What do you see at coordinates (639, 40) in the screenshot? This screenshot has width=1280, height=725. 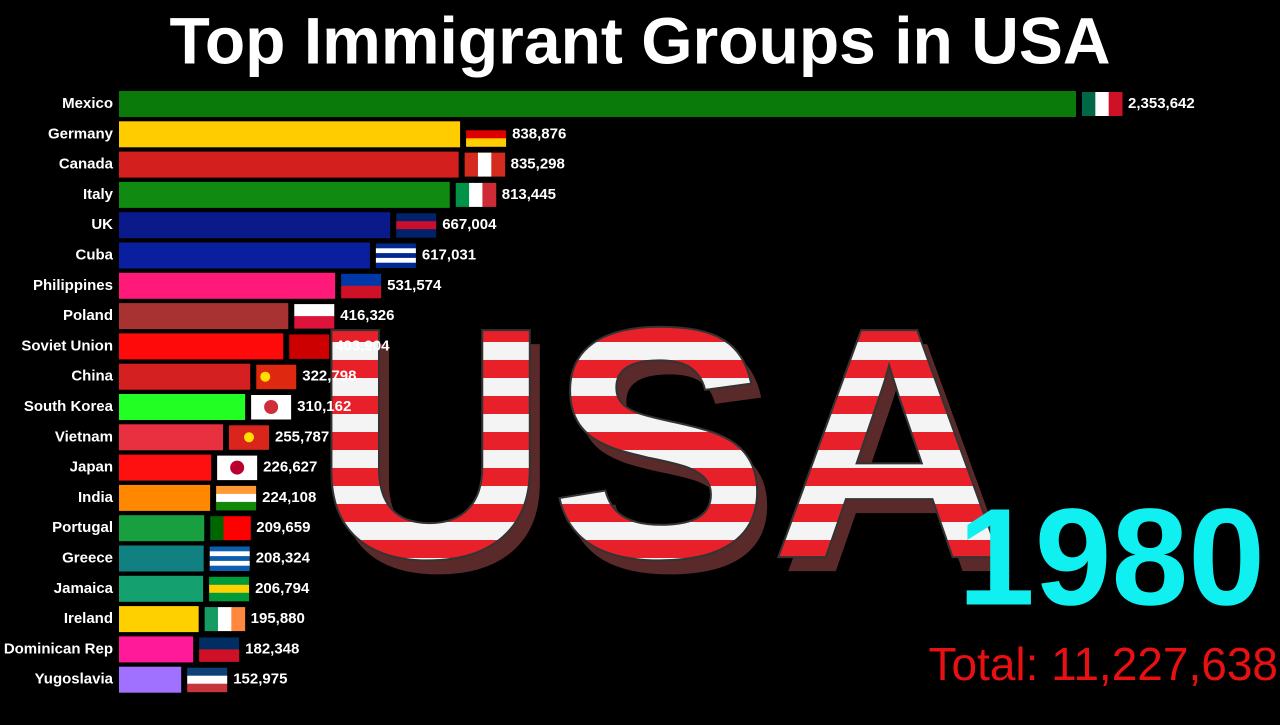 I see `chart-title: Top Immigrant Groups in USA` at bounding box center [639, 40].